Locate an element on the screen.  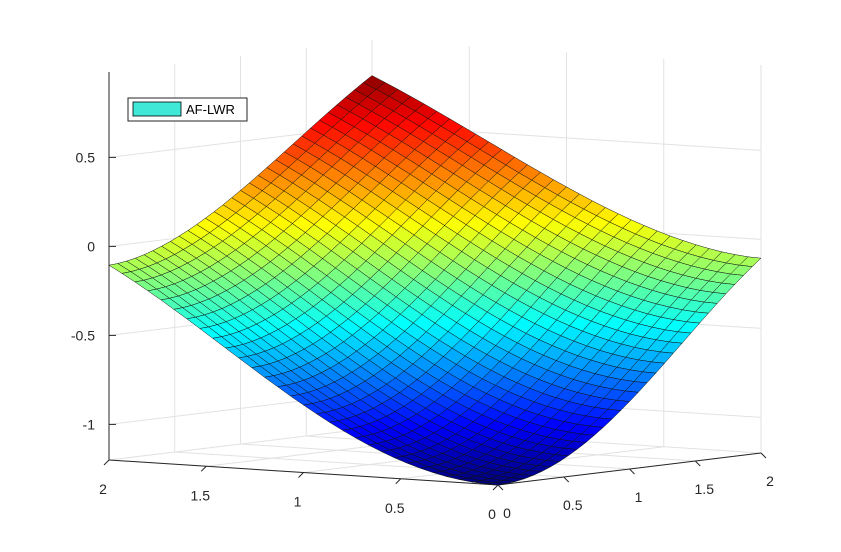
surface-patch is located at coordinates (496, 484).